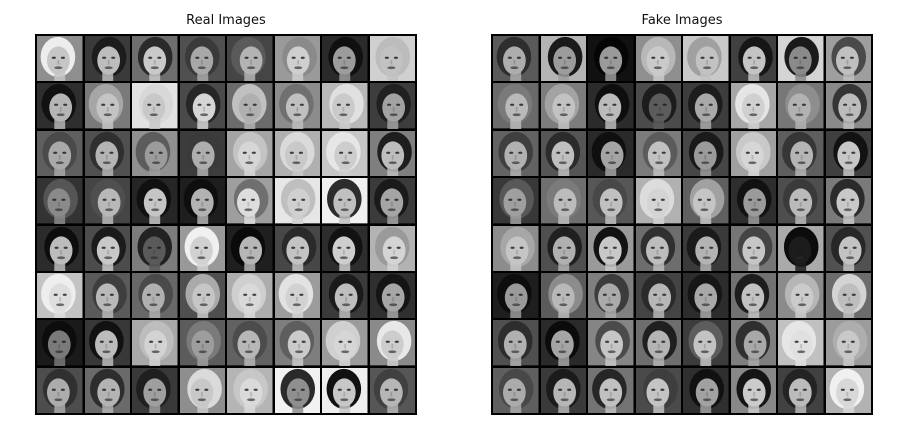 The image size is (900, 441). I want to click on real-images-title: Real Images, so click(226, 20).